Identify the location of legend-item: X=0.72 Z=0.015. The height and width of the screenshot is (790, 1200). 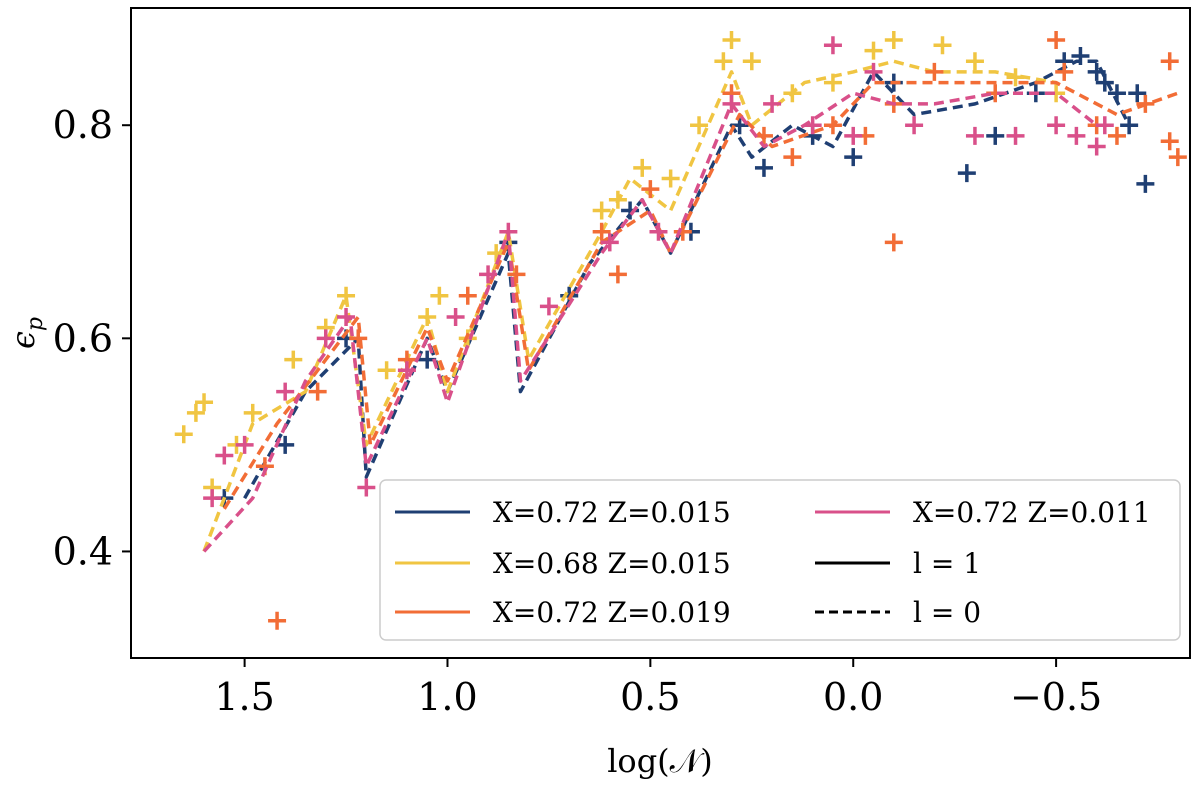
(563, 512).